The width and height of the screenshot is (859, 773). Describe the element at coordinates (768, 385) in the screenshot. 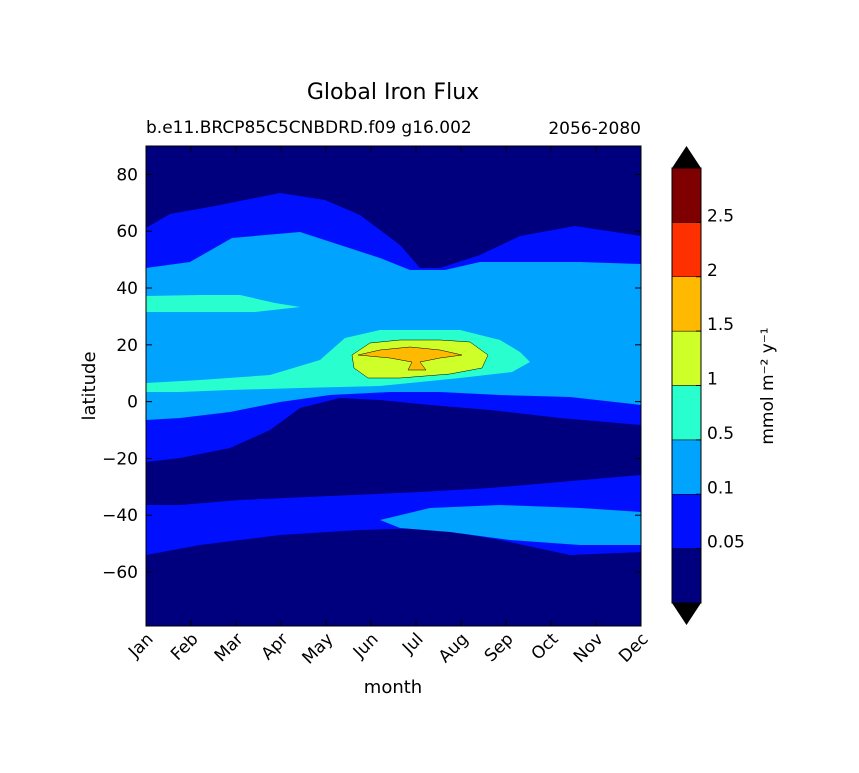

I see `colorbar-label: mmol m⁻² y⁻¹` at that location.